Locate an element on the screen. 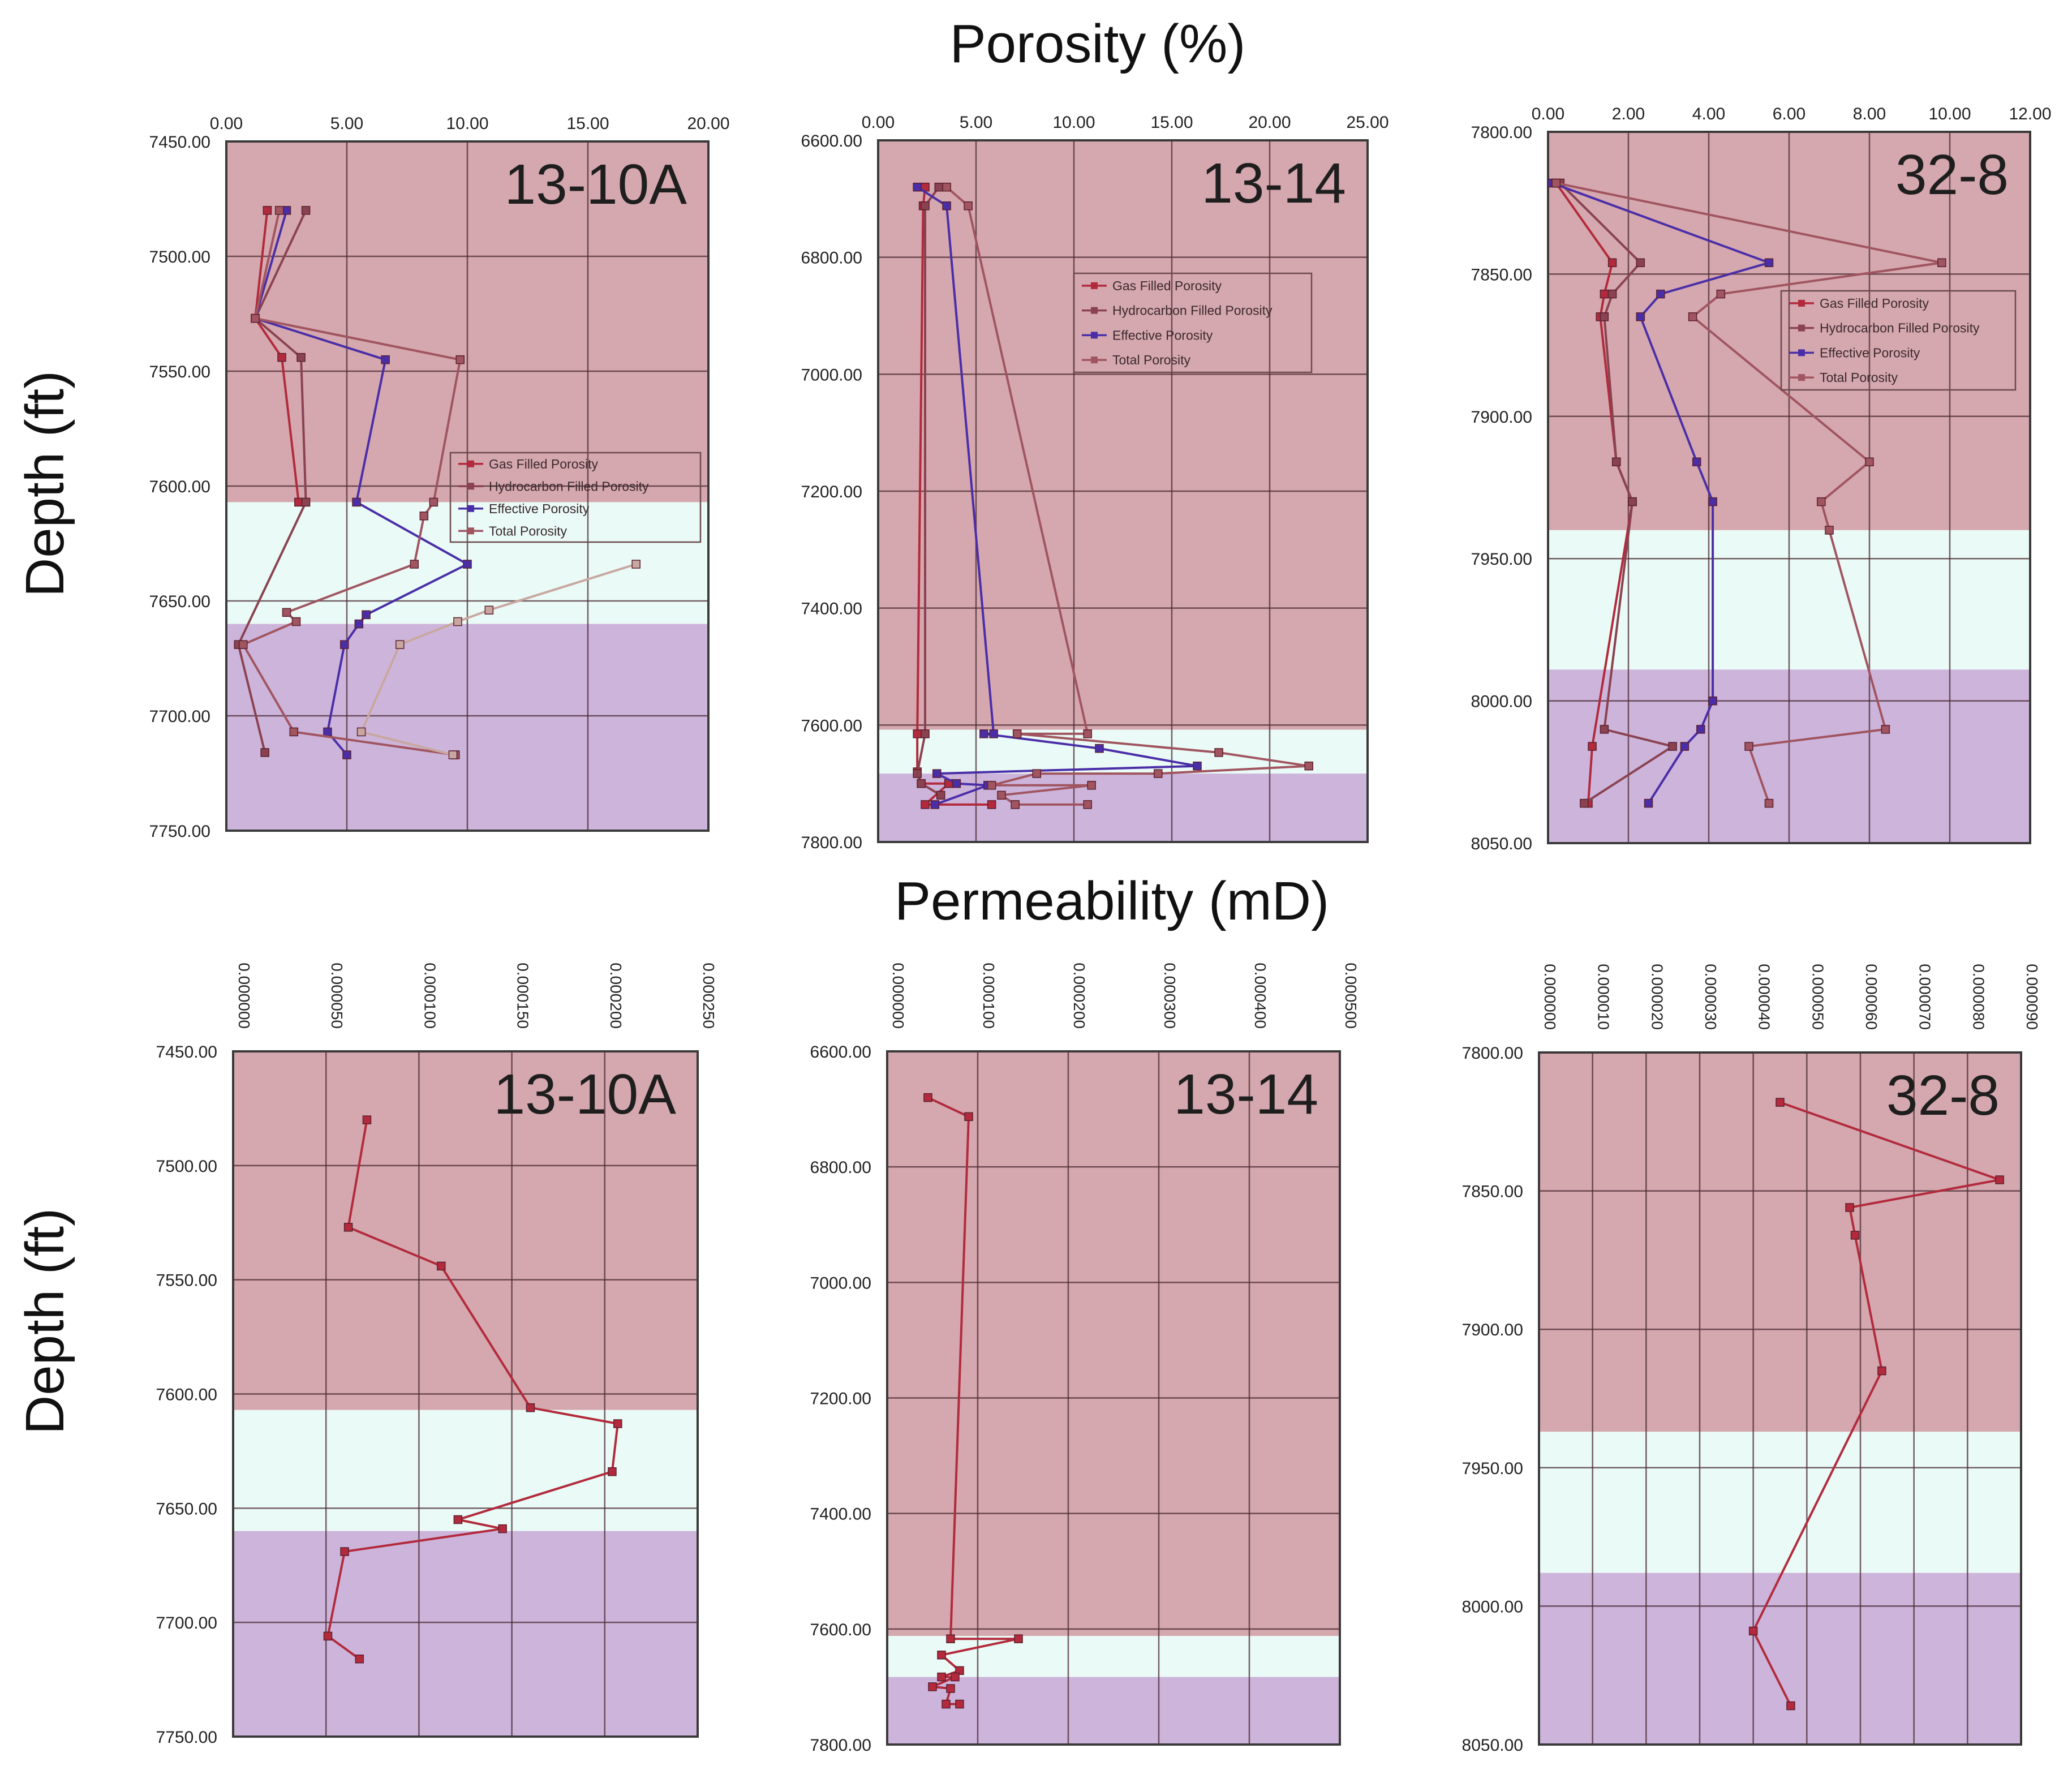  x-tick-label: 0.000000 is located at coordinates (898, 996).